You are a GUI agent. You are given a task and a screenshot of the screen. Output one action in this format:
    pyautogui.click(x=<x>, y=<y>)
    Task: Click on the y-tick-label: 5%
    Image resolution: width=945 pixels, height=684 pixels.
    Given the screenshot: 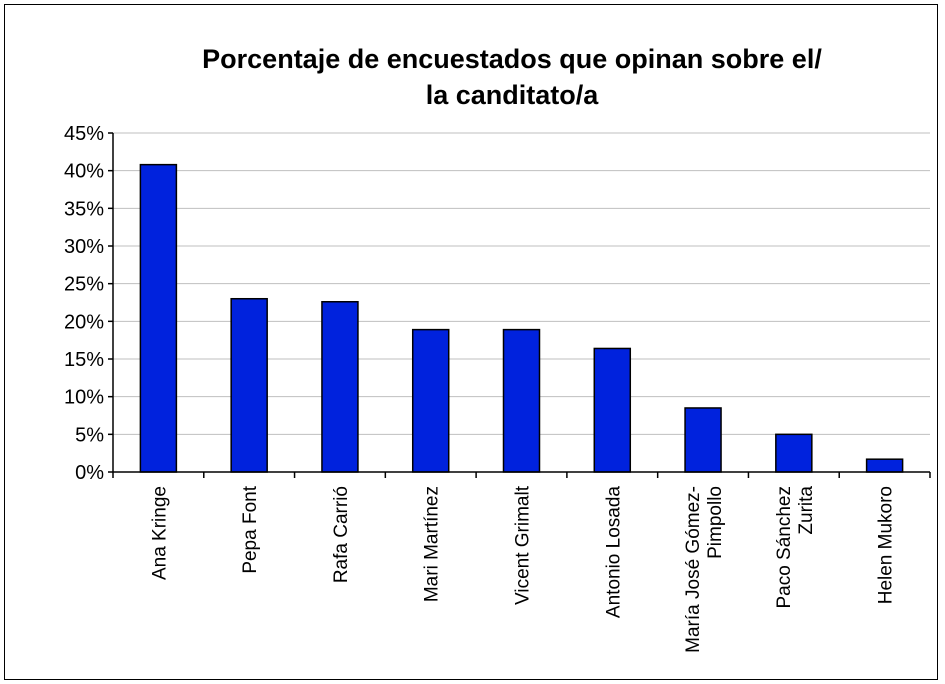 What is the action you would take?
    pyautogui.click(x=89, y=435)
    